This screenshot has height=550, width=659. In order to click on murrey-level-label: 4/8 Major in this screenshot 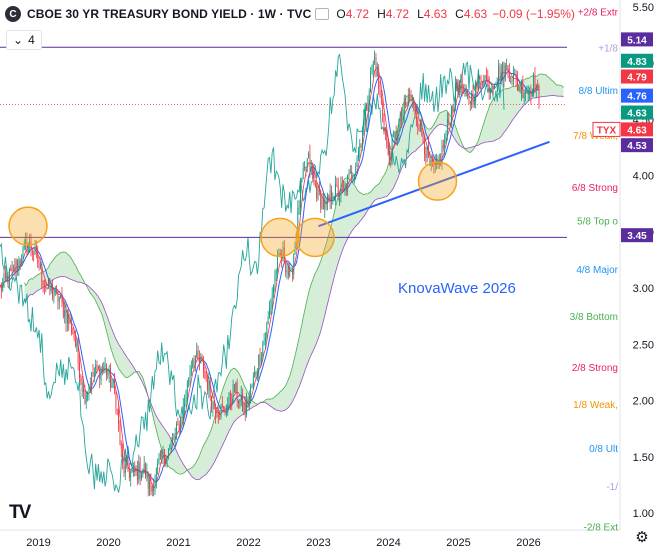, I will do `click(597, 270)`.